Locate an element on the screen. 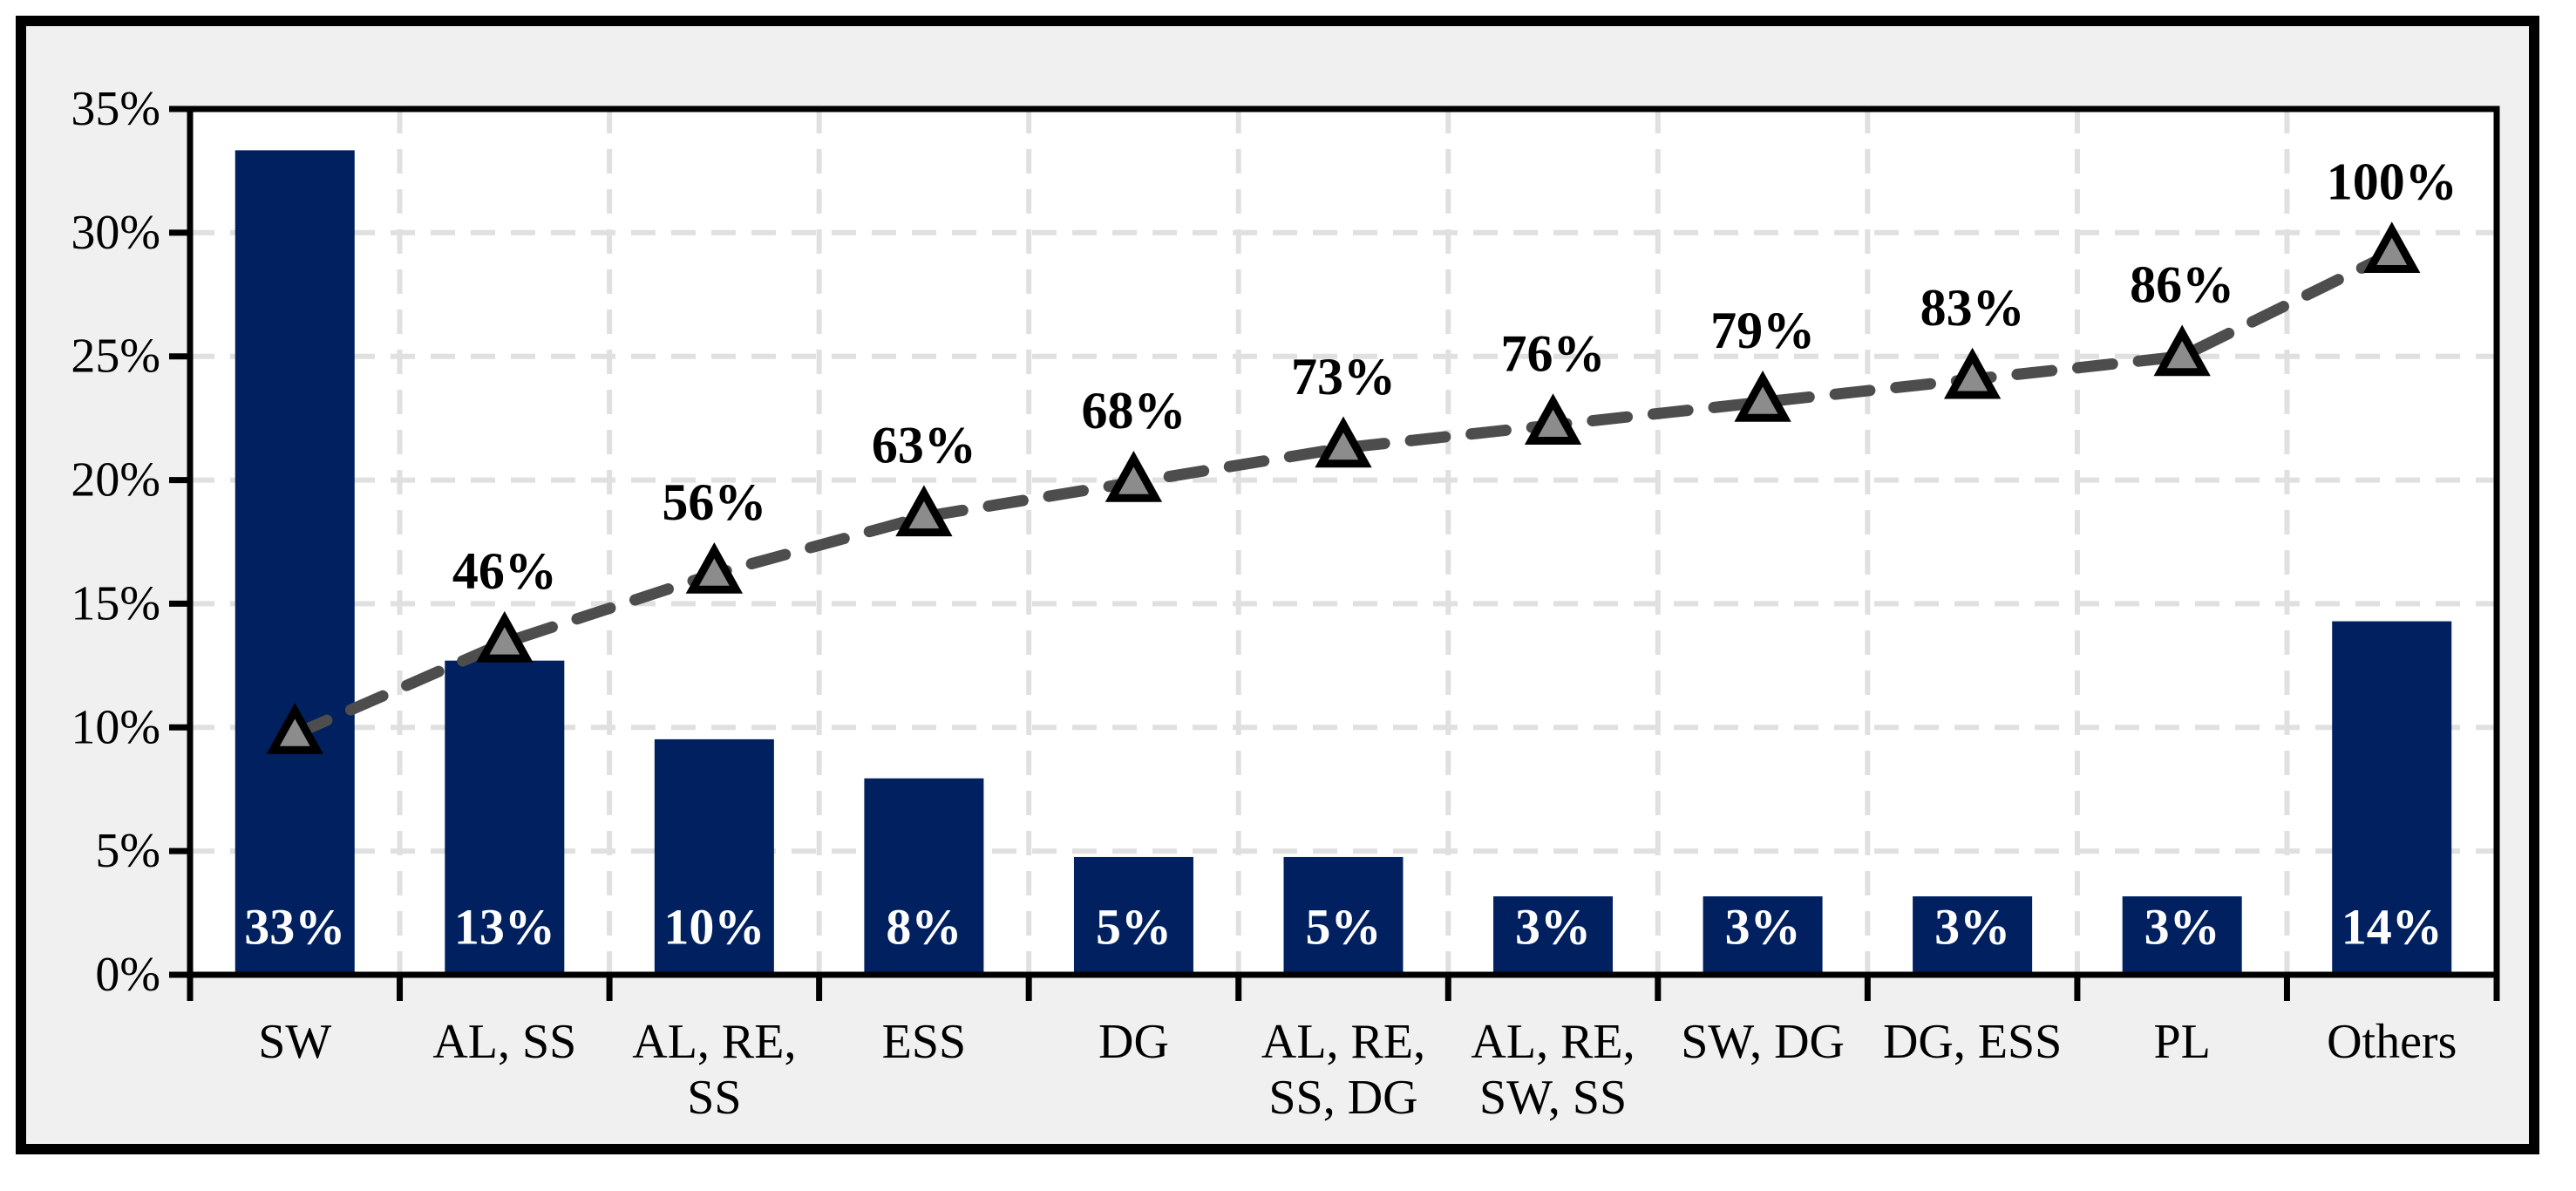  cumulative-value-label: 63% is located at coordinates (924, 446).